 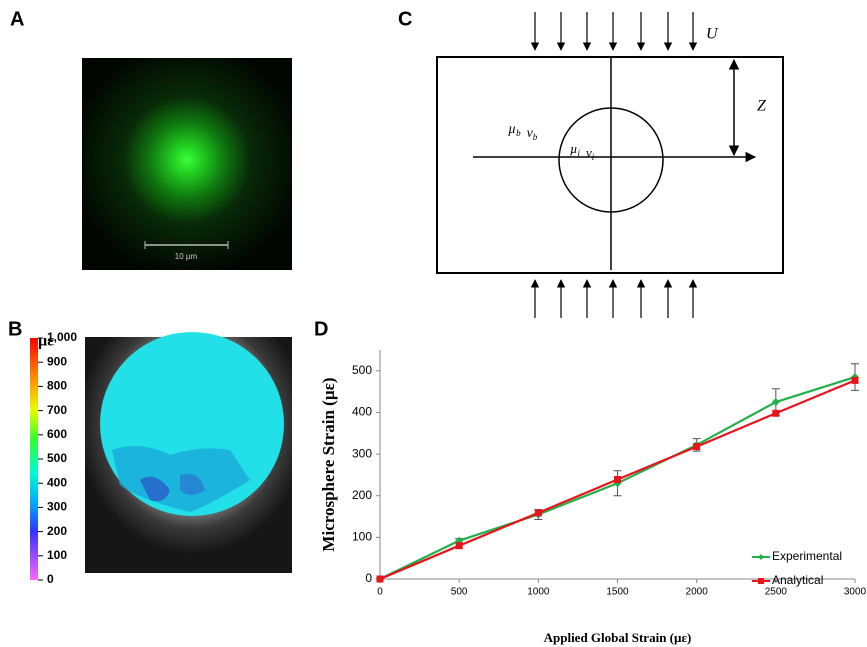 I want to click on colorbar-tick-label: 400, so click(x=57, y=482).